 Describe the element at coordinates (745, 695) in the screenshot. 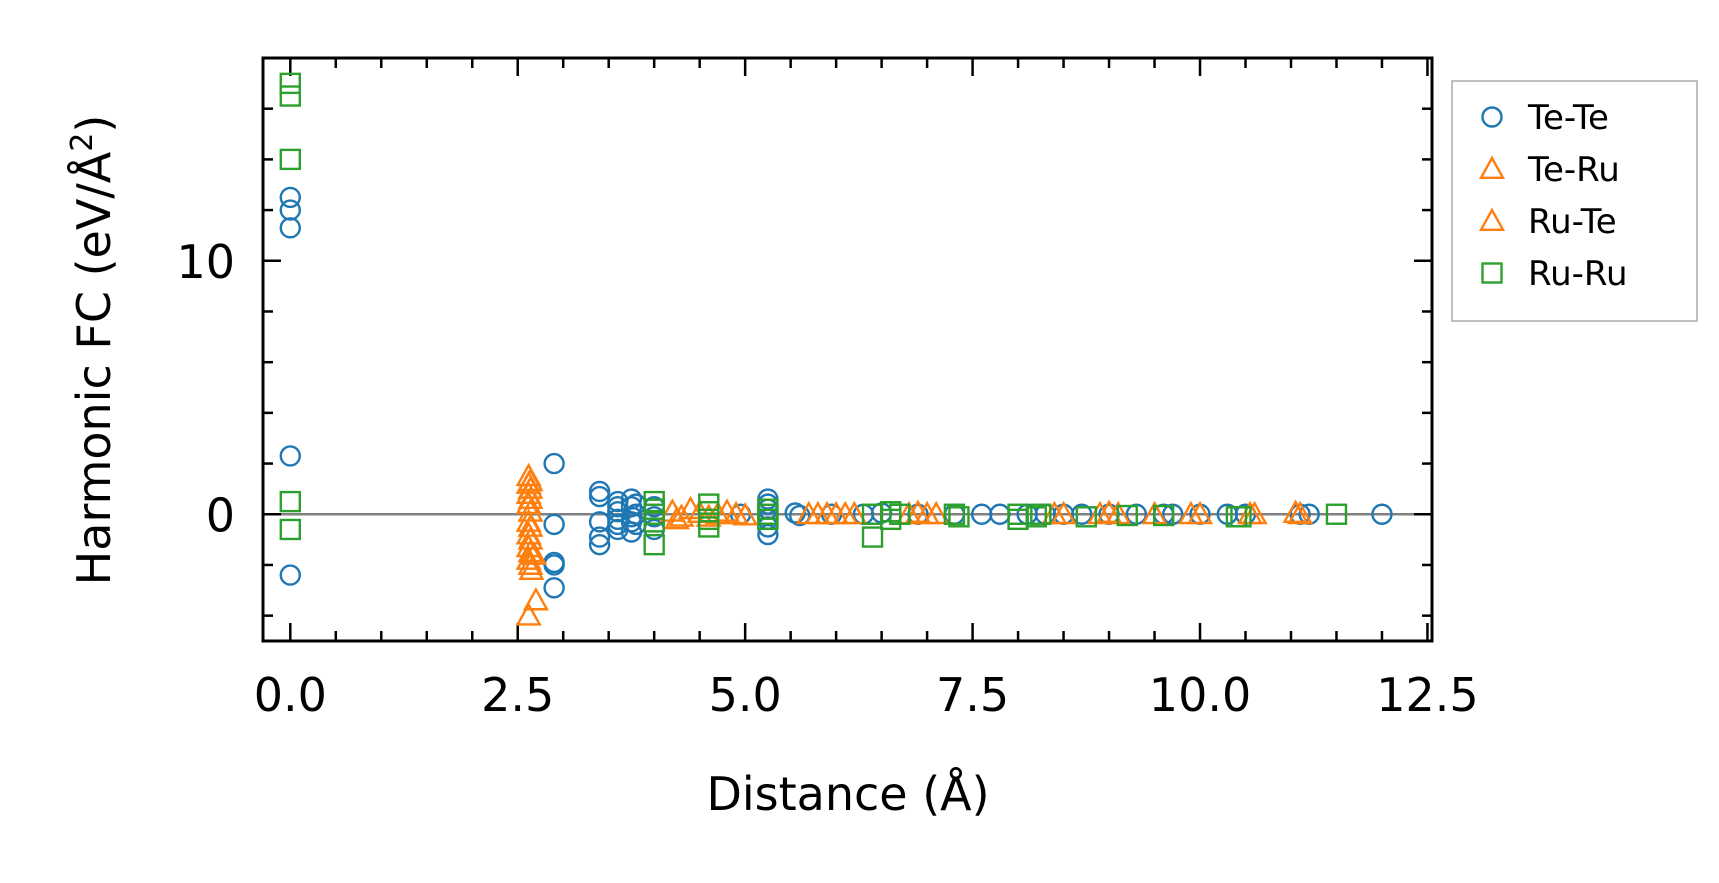

I see `x-tick-label: 5.0` at that location.